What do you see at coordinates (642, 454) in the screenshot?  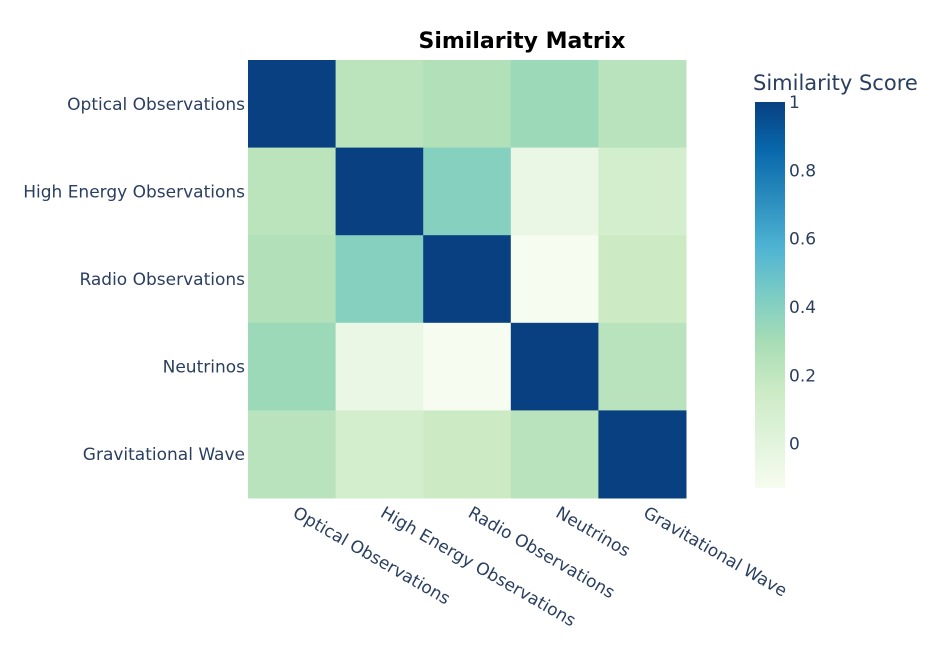 I see `heatmap-cell-gravitational-wave-gravitational-wave` at bounding box center [642, 454].